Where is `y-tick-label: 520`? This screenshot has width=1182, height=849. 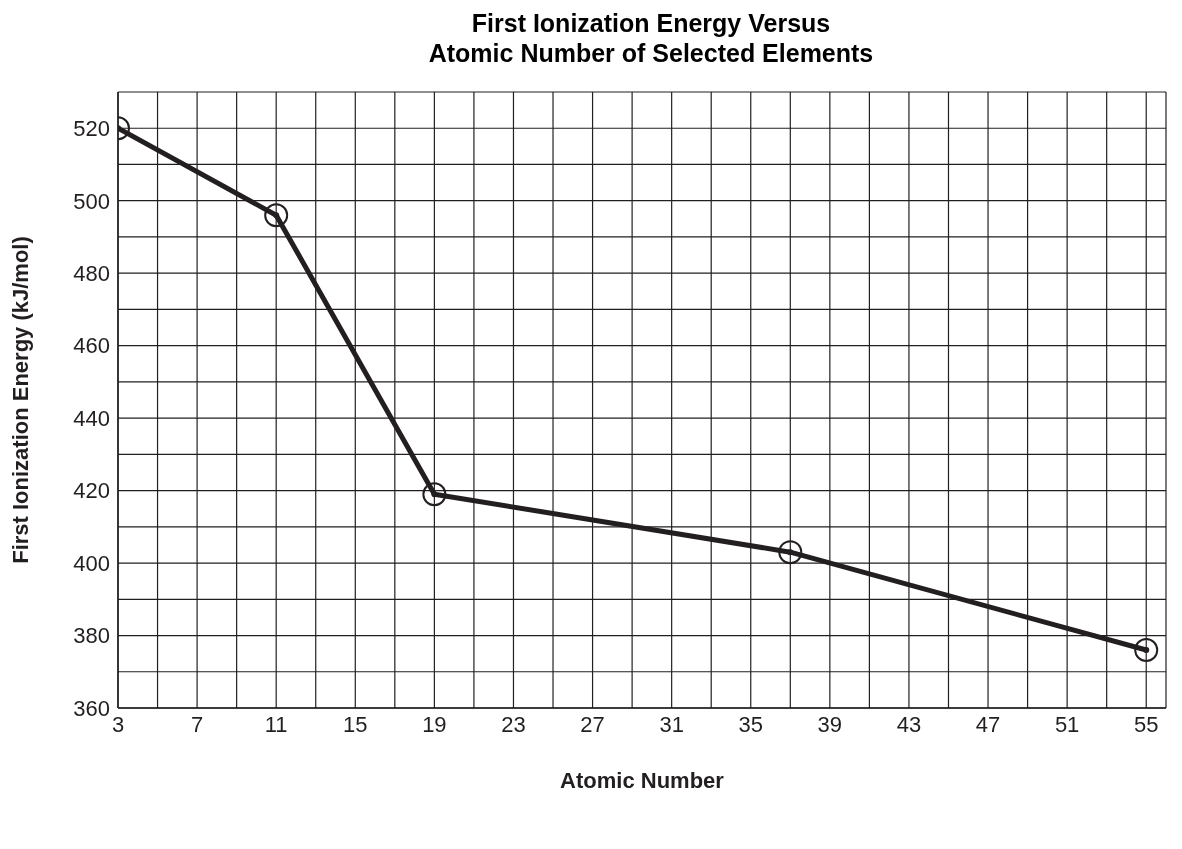
y-tick-label: 520 is located at coordinates (91, 129).